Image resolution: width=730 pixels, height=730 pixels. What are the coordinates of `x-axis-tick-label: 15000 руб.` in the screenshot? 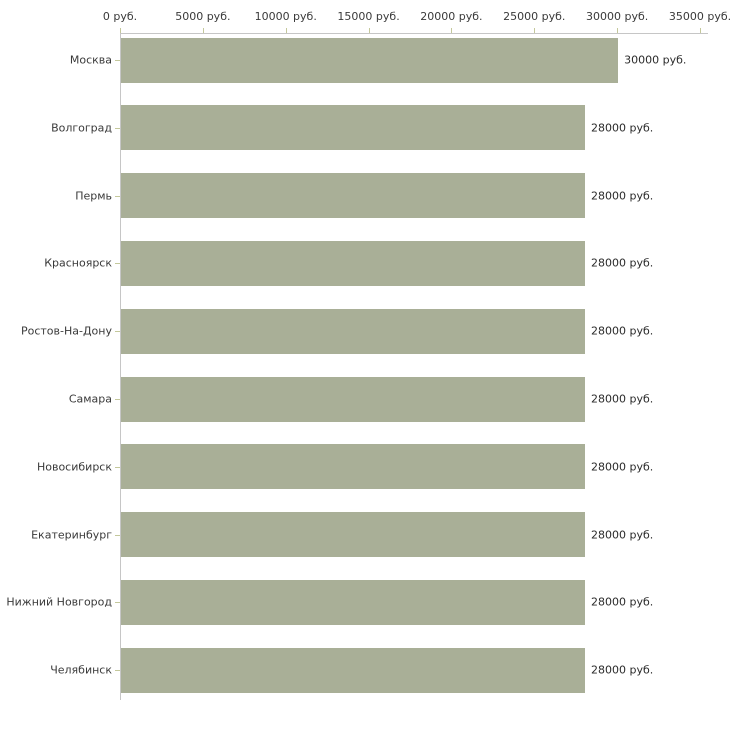 It's located at (368, 16).